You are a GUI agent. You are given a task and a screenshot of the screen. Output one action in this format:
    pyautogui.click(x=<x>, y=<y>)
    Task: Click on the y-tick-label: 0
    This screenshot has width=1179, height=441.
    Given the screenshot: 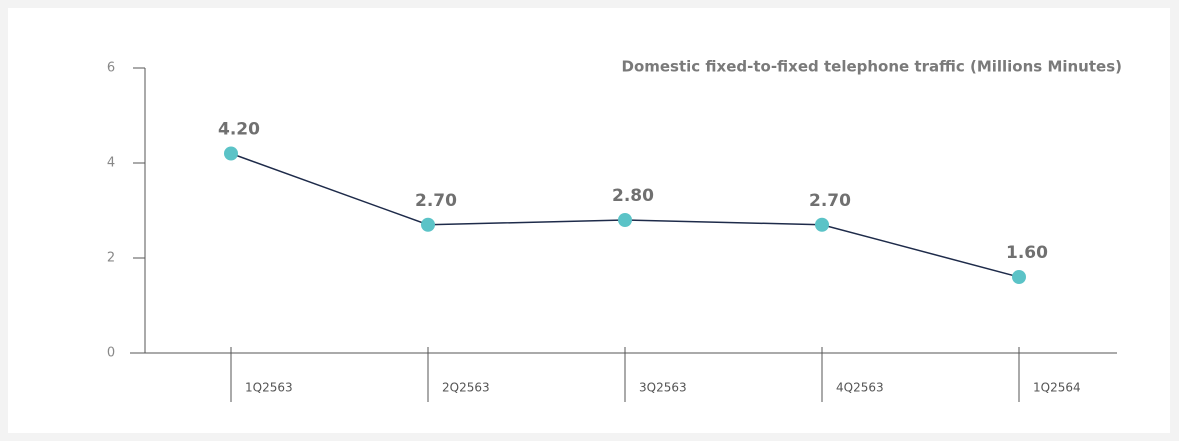 What is the action you would take?
    pyautogui.click(x=111, y=353)
    